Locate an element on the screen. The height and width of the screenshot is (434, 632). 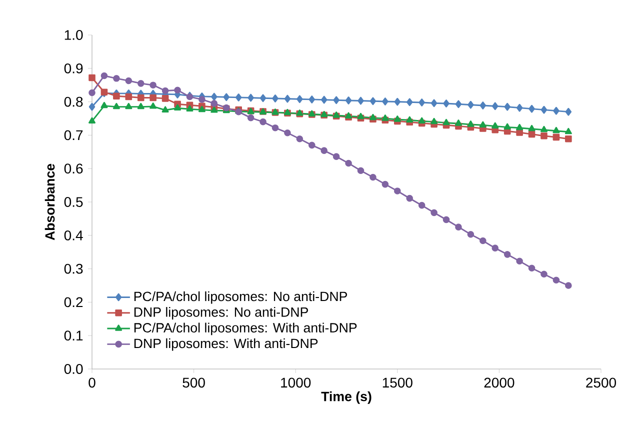
x-tick-label: 500 is located at coordinates (193, 383).